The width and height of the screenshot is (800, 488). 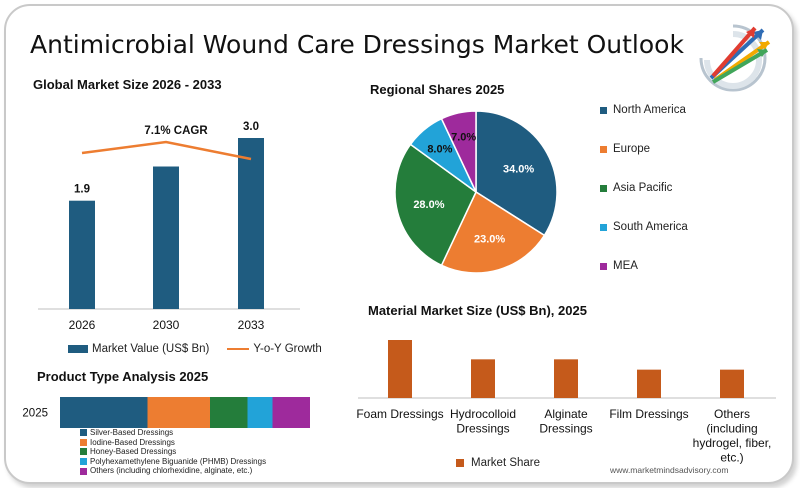 I want to click on product-type-chart: 2025, so click(x=166, y=412).